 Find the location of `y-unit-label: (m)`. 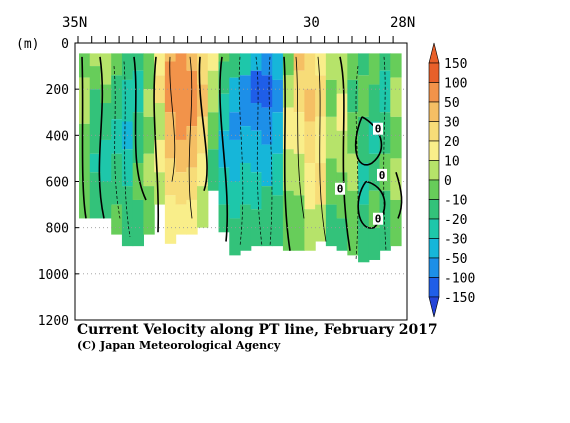

y-unit-label: (m) is located at coordinates (27, 44).